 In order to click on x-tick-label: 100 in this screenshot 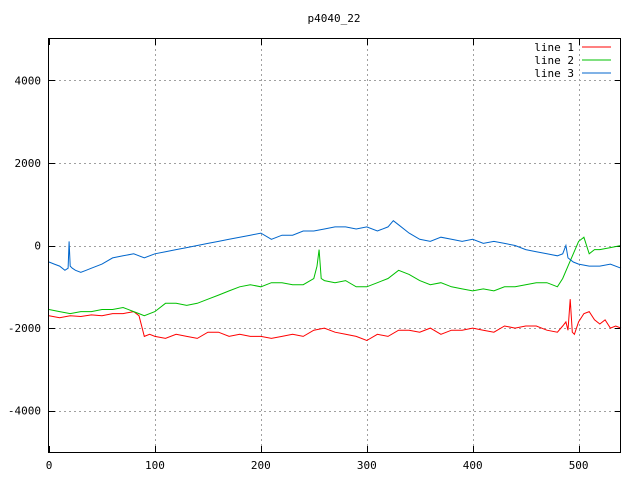, I will do `click(155, 465)`.